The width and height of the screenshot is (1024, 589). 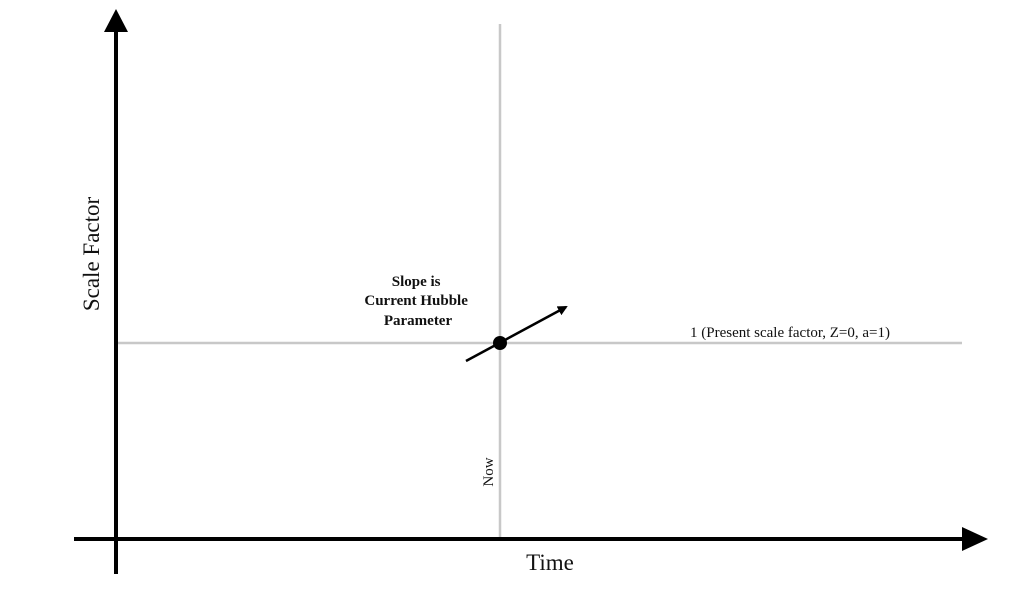 I want to click on x-axis-label: Time, so click(x=550, y=562).